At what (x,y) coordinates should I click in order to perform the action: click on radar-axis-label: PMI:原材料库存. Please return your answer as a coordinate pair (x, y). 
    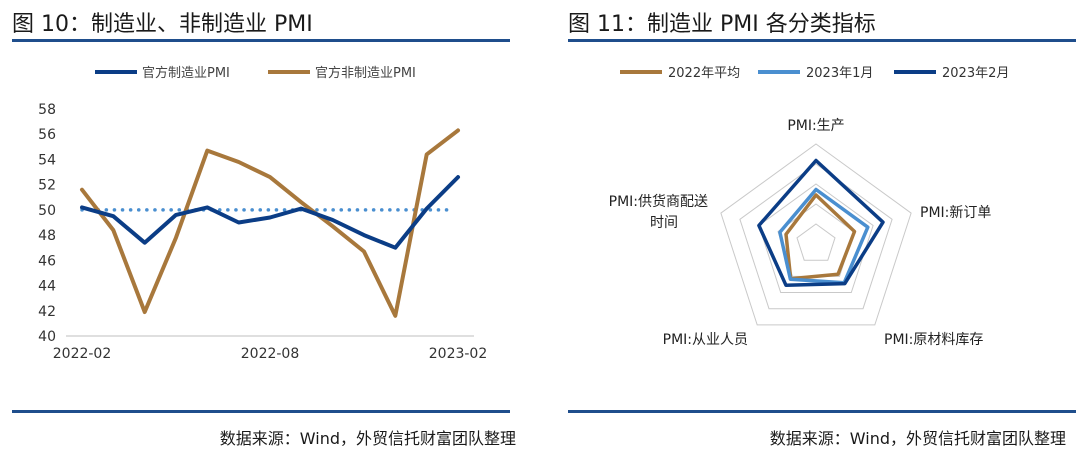
    Looking at the image, I should click on (933, 340).